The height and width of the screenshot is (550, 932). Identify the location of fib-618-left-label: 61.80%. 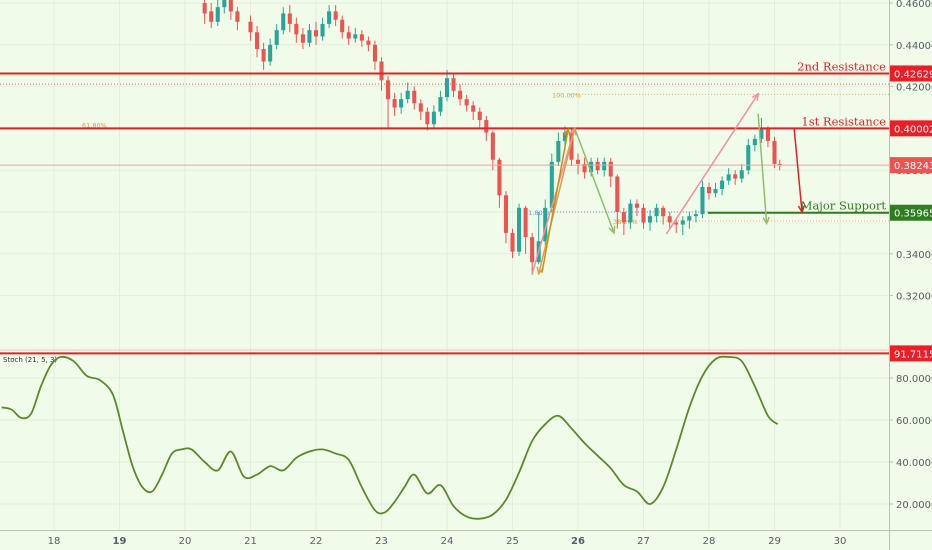
(94, 125).